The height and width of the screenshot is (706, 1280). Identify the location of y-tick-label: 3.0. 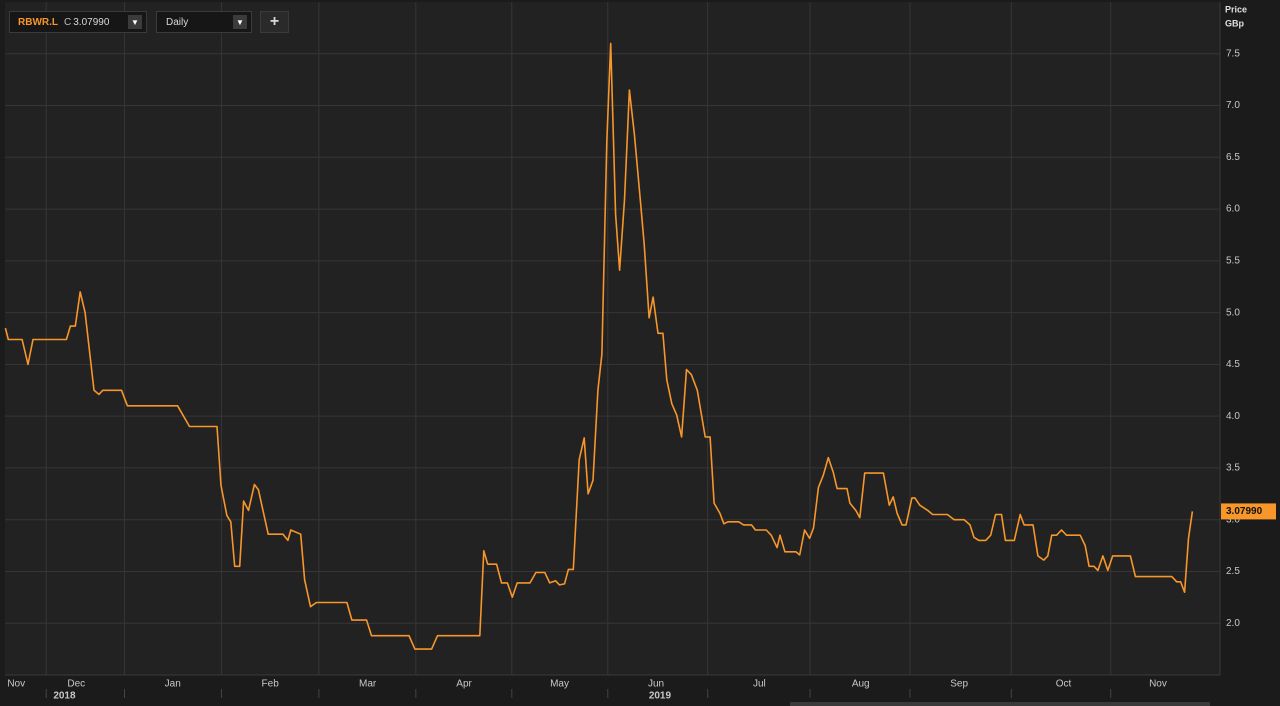
(1233, 519).